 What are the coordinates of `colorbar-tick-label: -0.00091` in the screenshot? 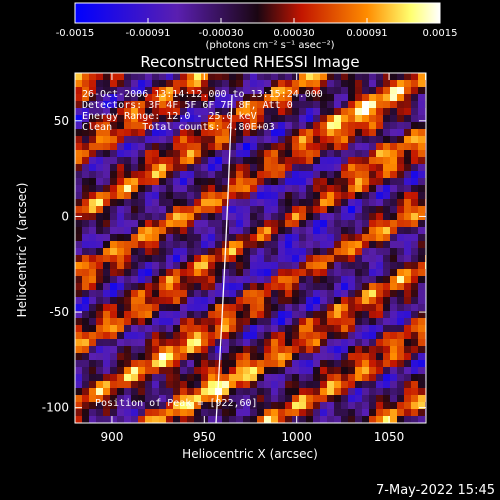 It's located at (148, 33).